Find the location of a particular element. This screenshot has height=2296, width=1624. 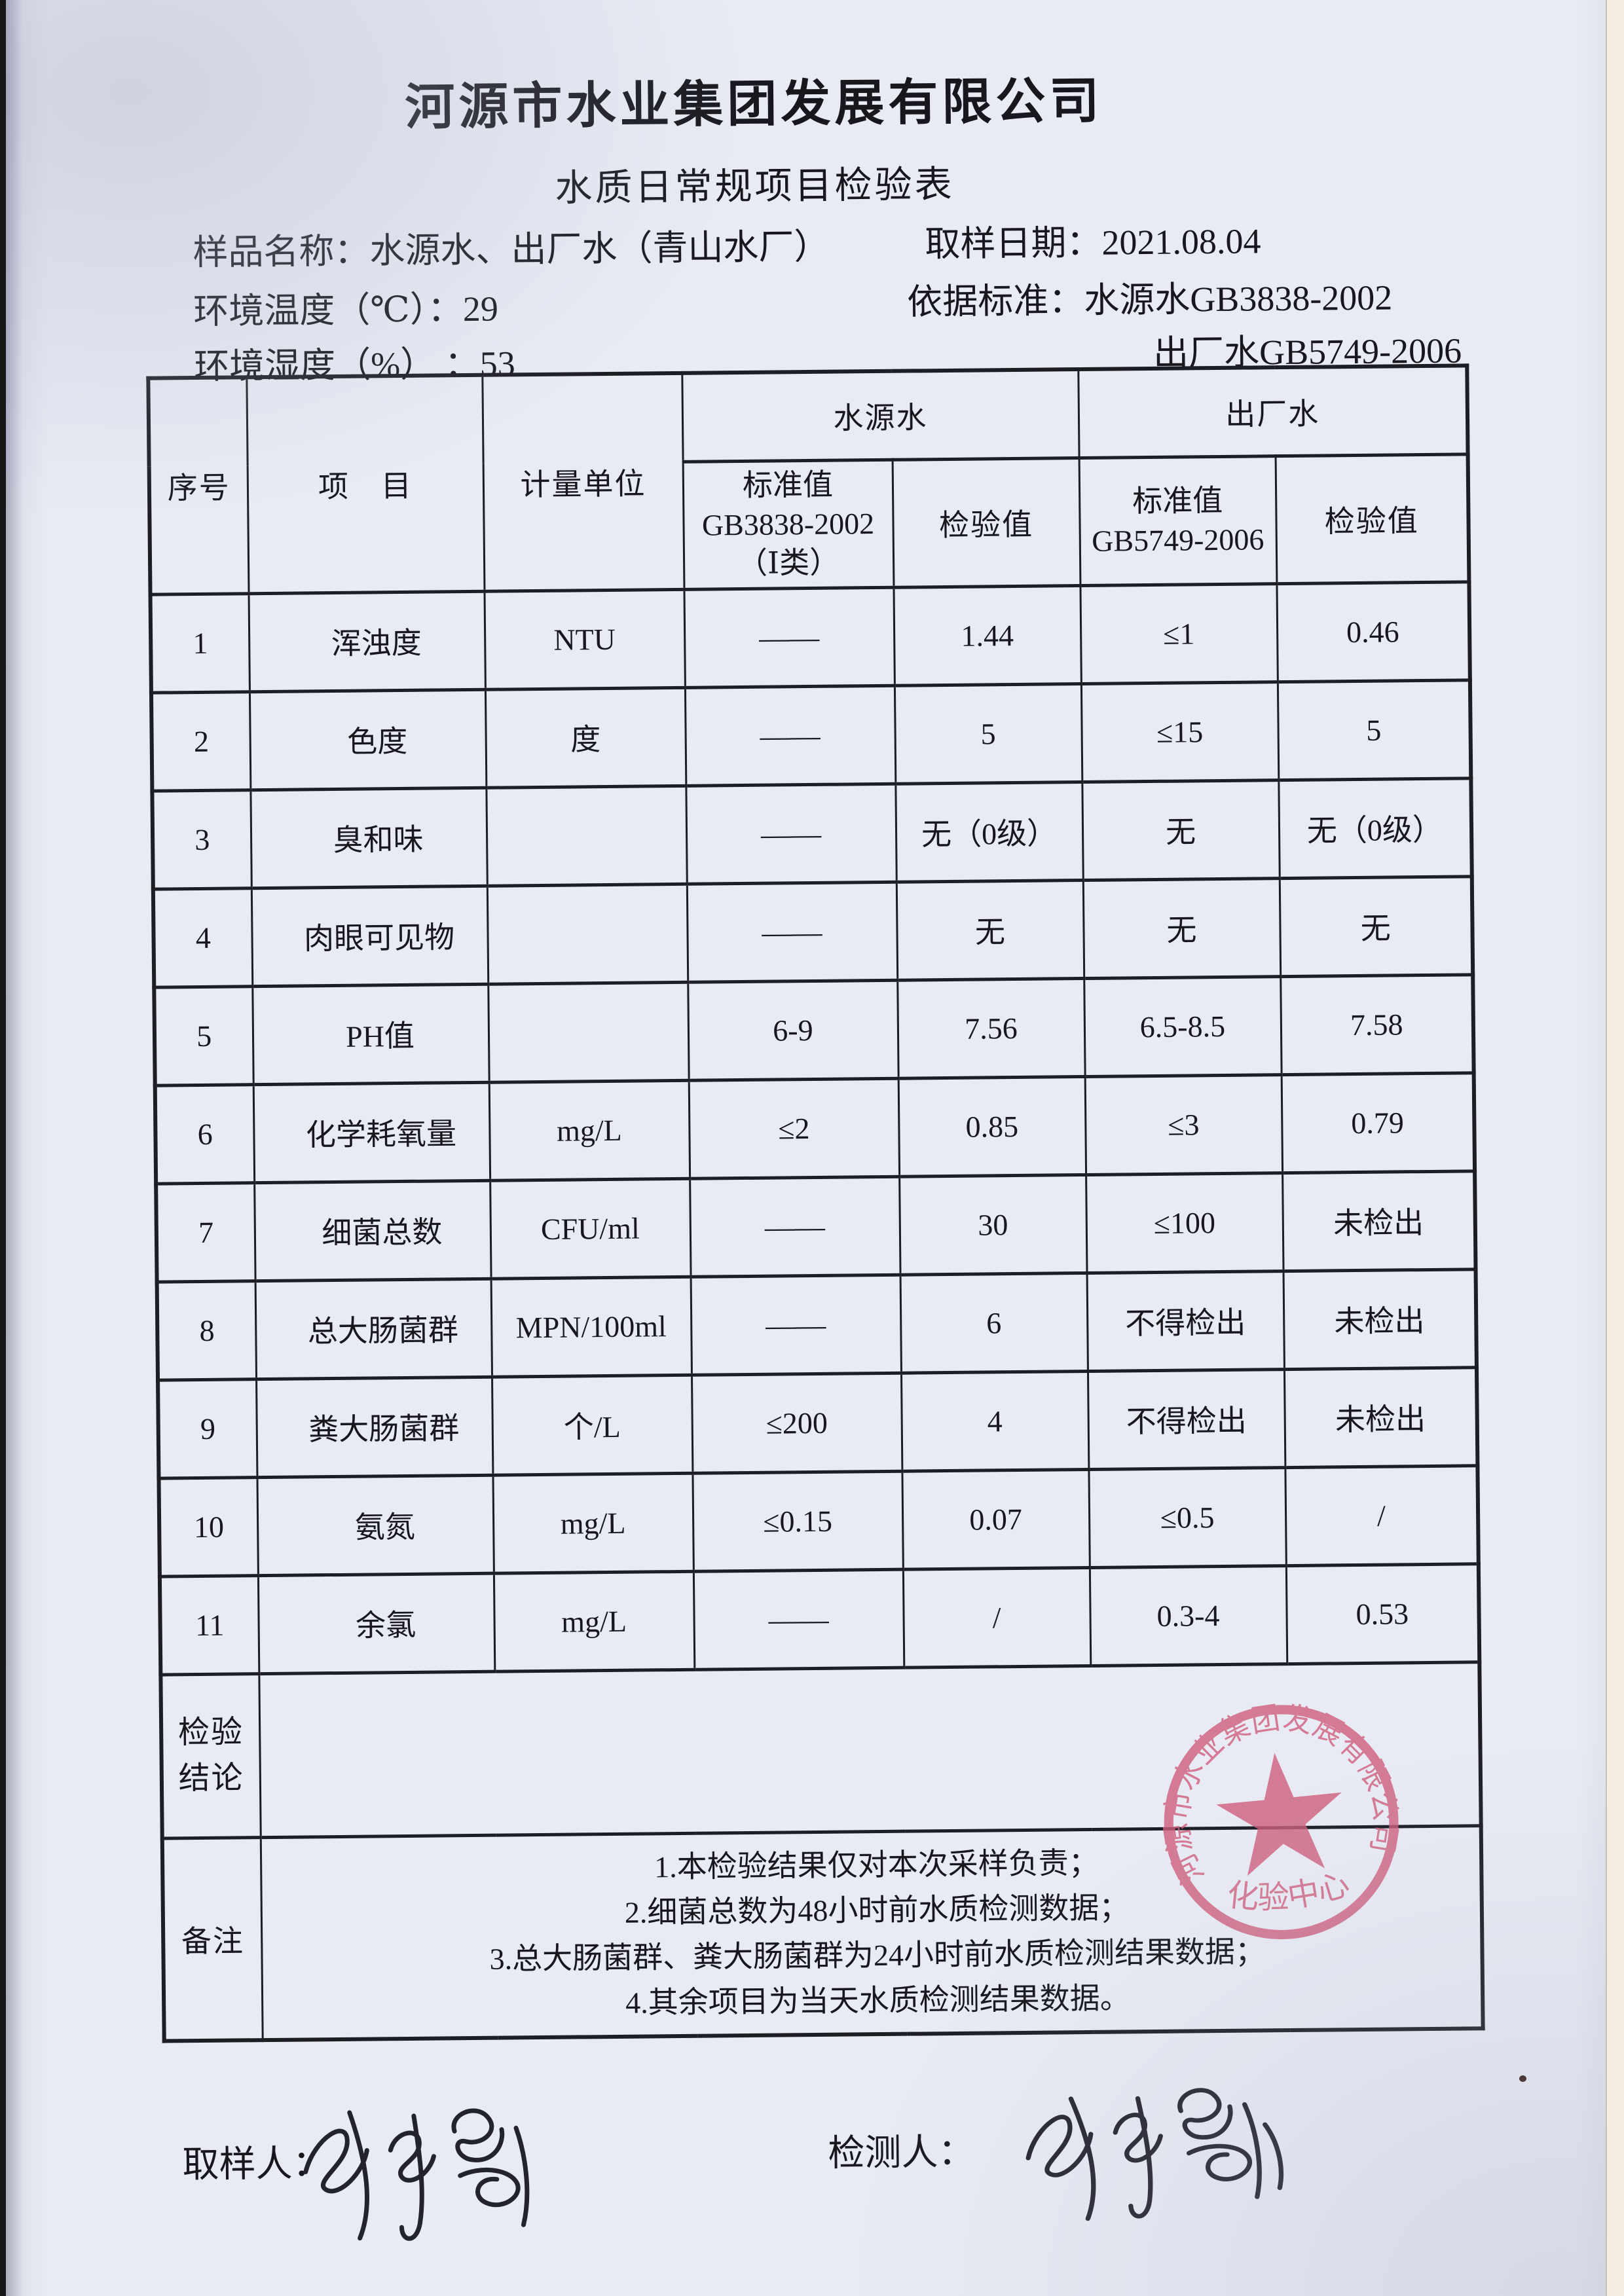

cell-src-val: 0.07 is located at coordinates (996, 1518).